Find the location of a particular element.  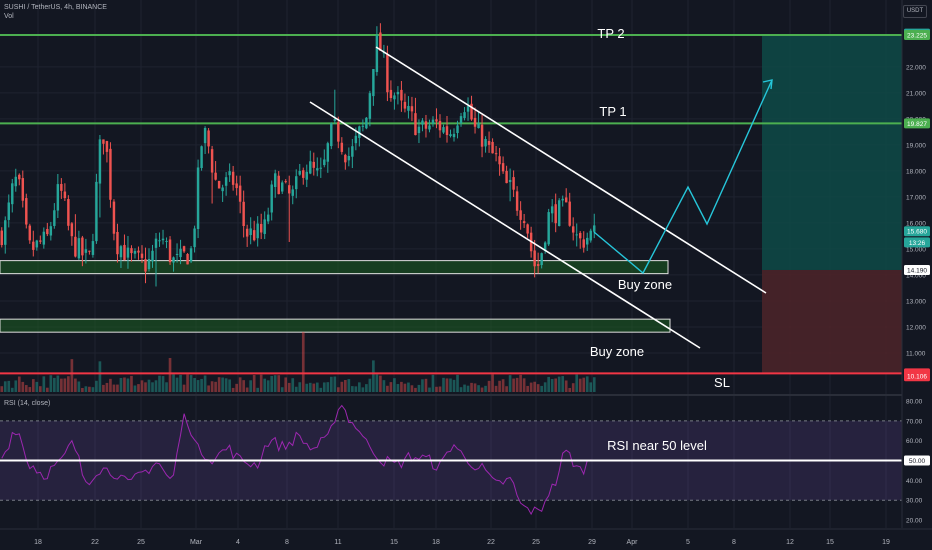

quote-currency-badge: USDT is located at coordinates (915, 11).